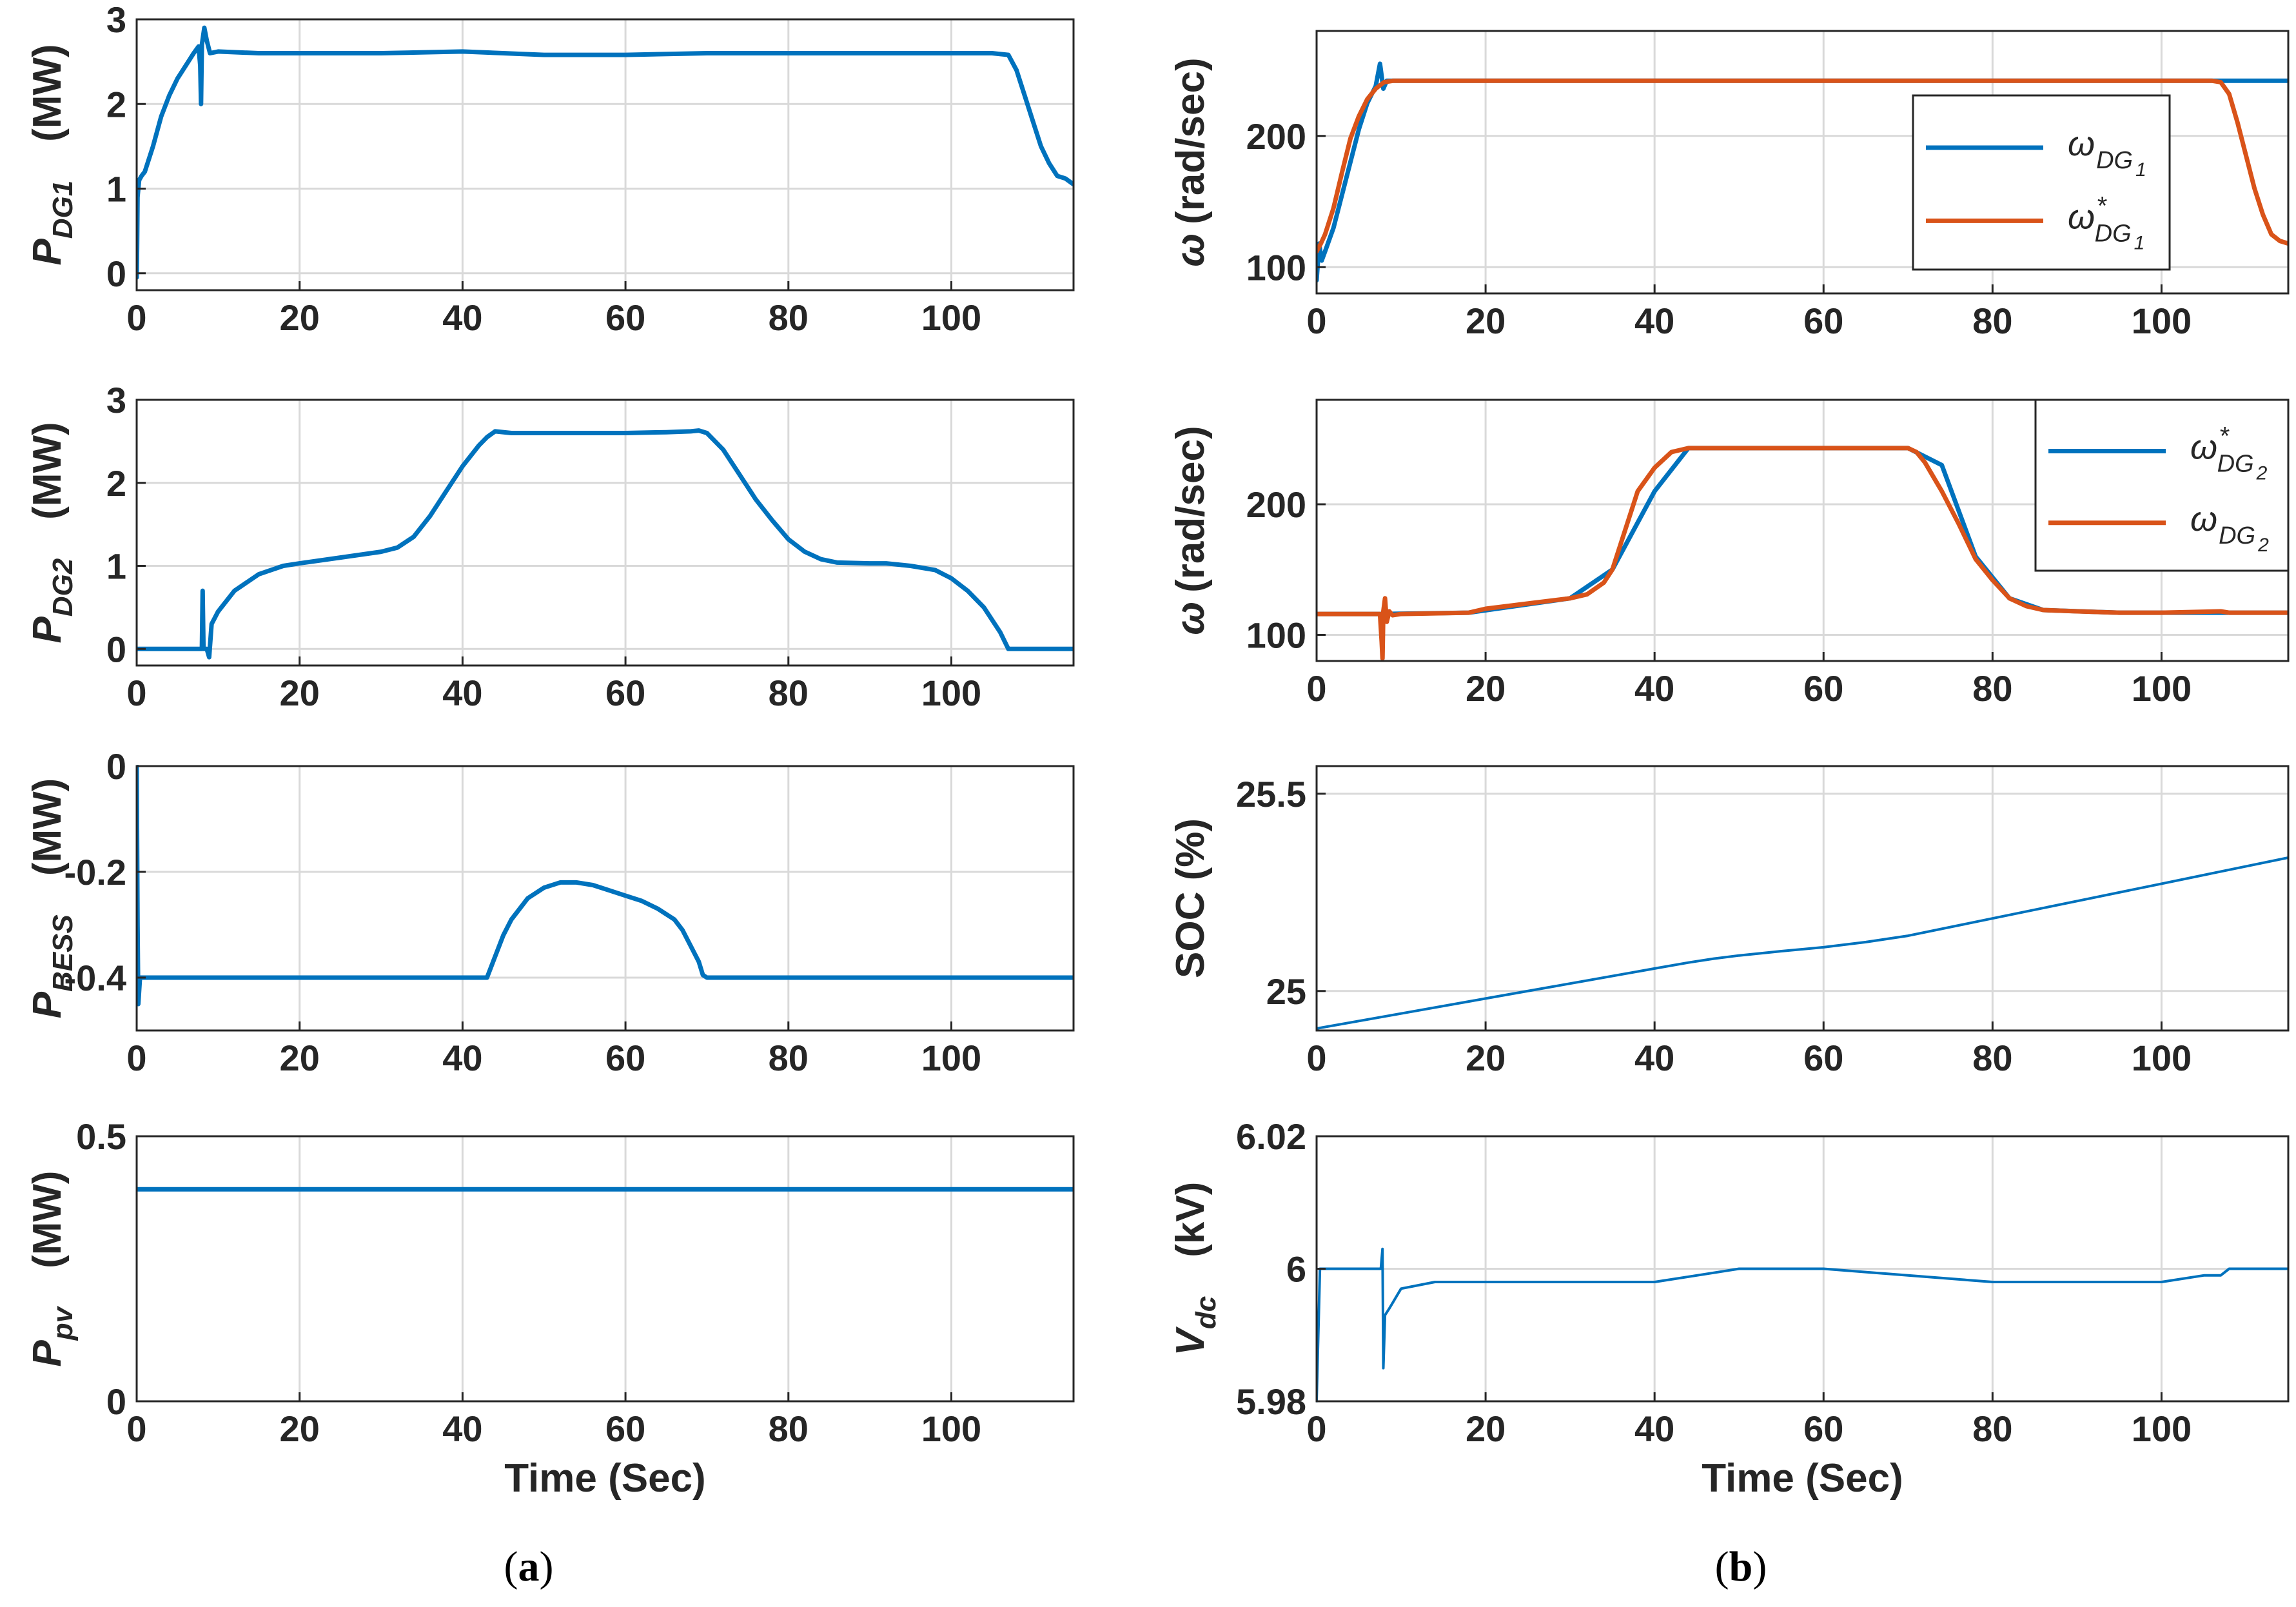 The image size is (2296, 1607). I want to click on legend-subsub: 2, so click(2263, 545).